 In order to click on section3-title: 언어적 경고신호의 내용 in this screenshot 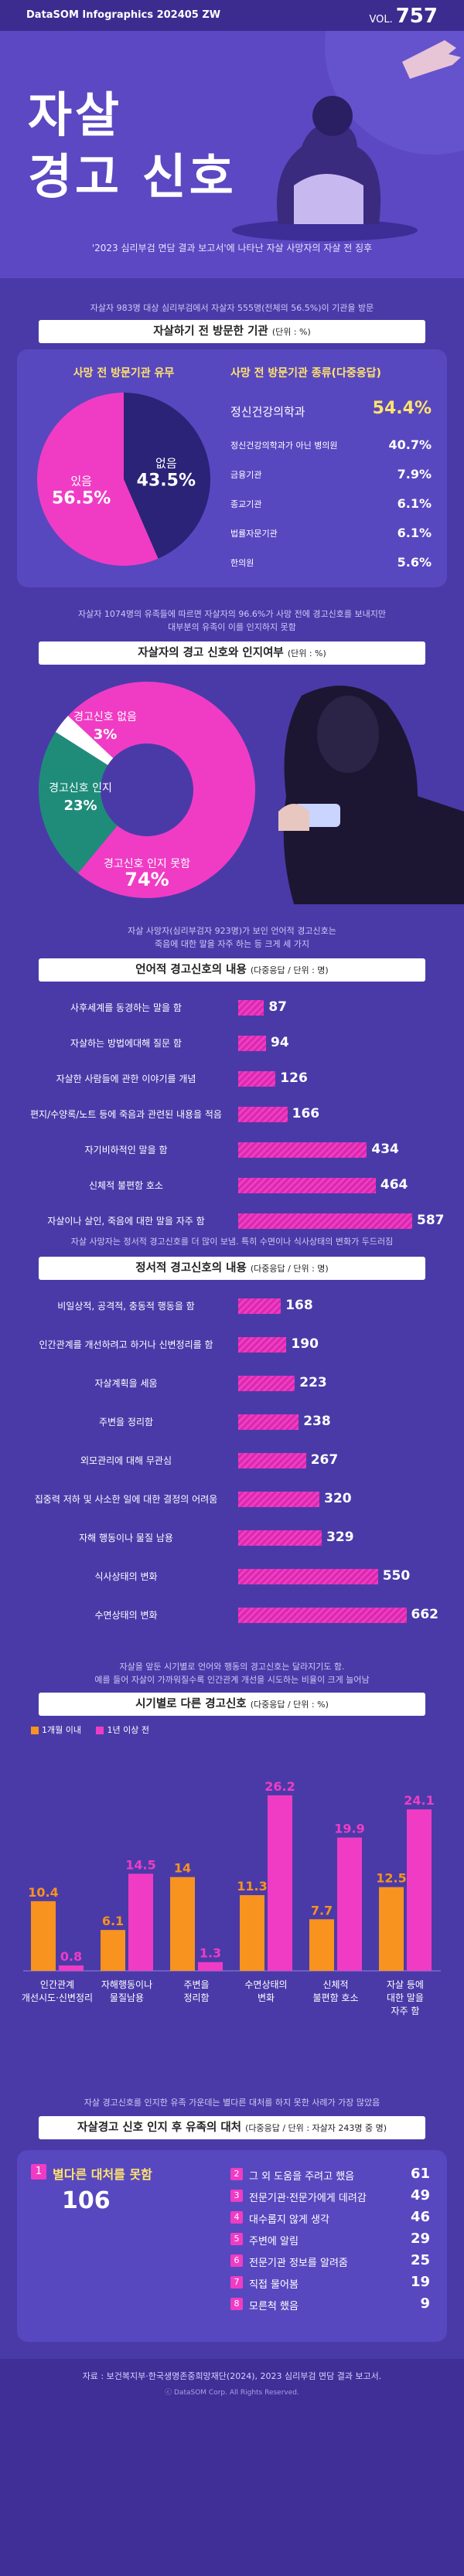, I will do `click(191, 970)`.